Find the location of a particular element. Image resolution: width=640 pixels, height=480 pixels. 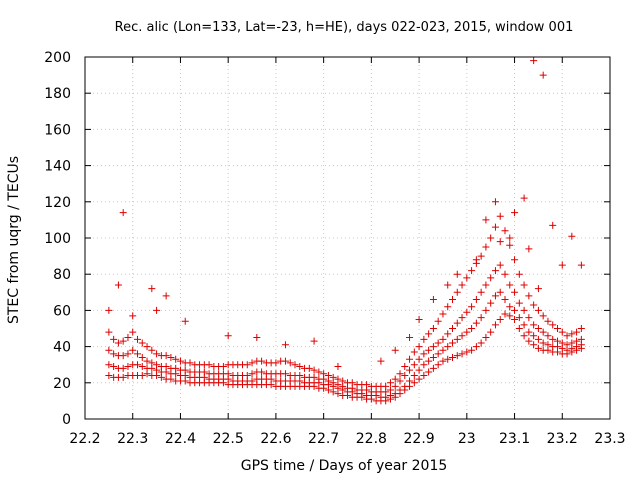

x-tick-label: 23.2 is located at coordinates (562, 439).